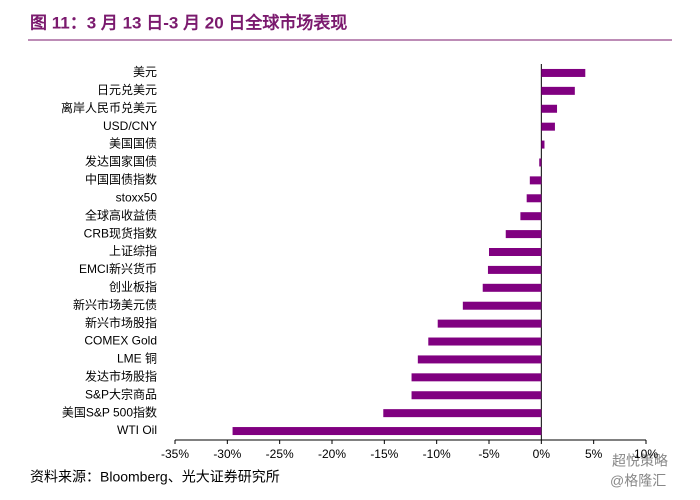  Describe the element at coordinates (127, 90) in the screenshot. I see `y-tick-label: 日元兑美元` at that location.